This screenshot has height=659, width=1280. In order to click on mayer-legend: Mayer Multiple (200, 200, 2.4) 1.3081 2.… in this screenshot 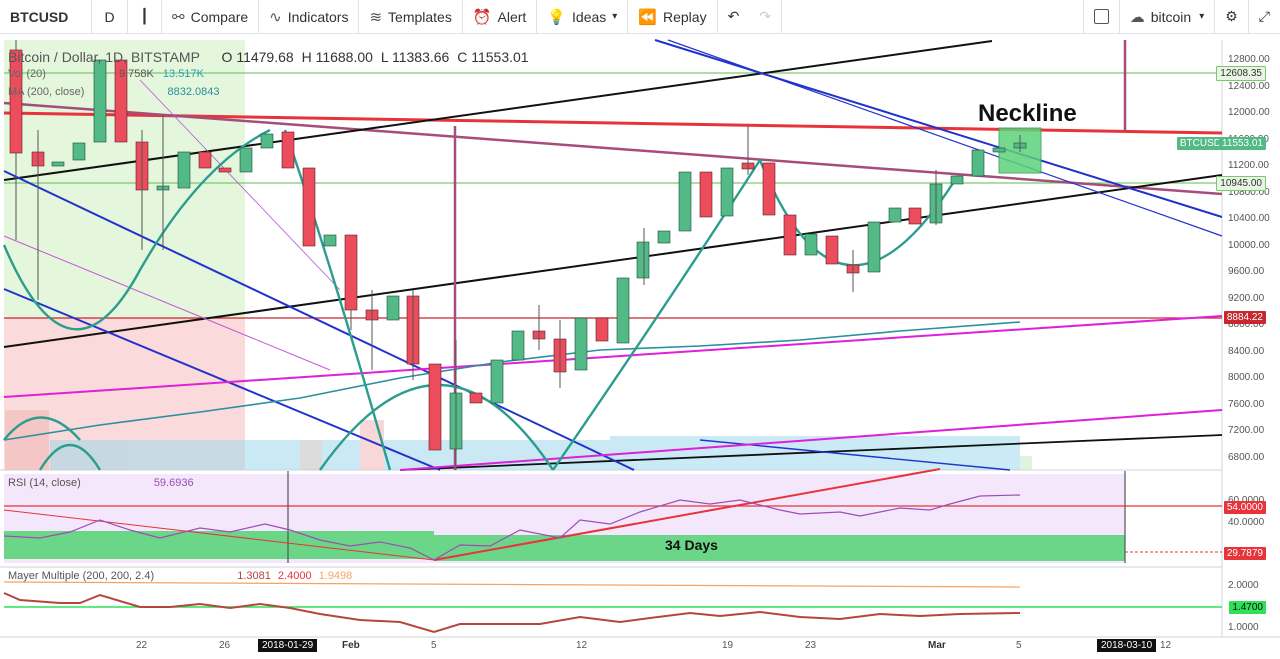, I will do `click(180, 576)`.